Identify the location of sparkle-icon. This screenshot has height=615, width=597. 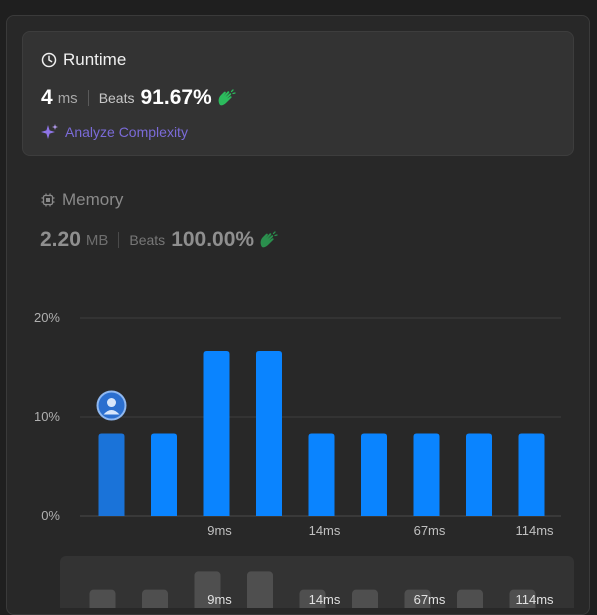
(50, 132).